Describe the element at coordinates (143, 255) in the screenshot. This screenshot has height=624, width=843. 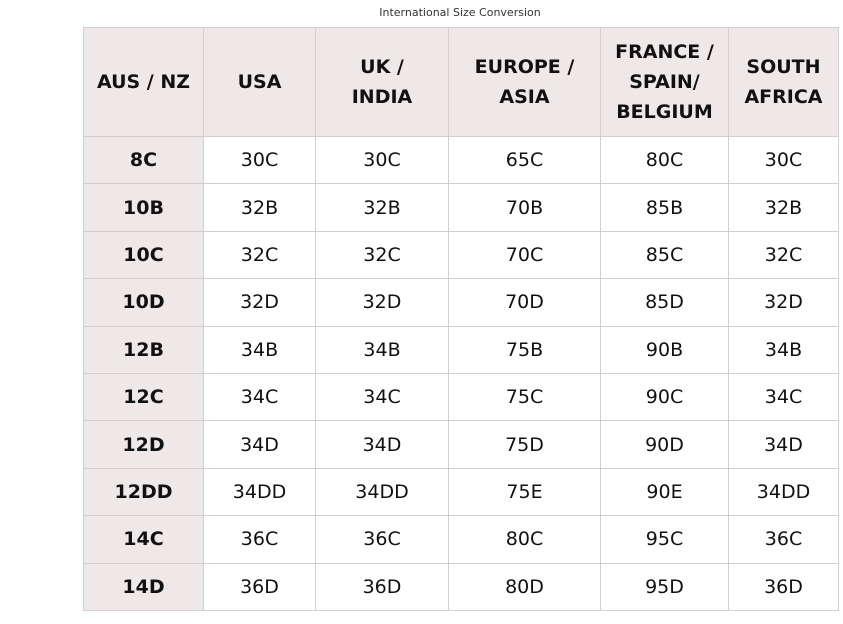
I see `row-header-cell: 10C` at that location.